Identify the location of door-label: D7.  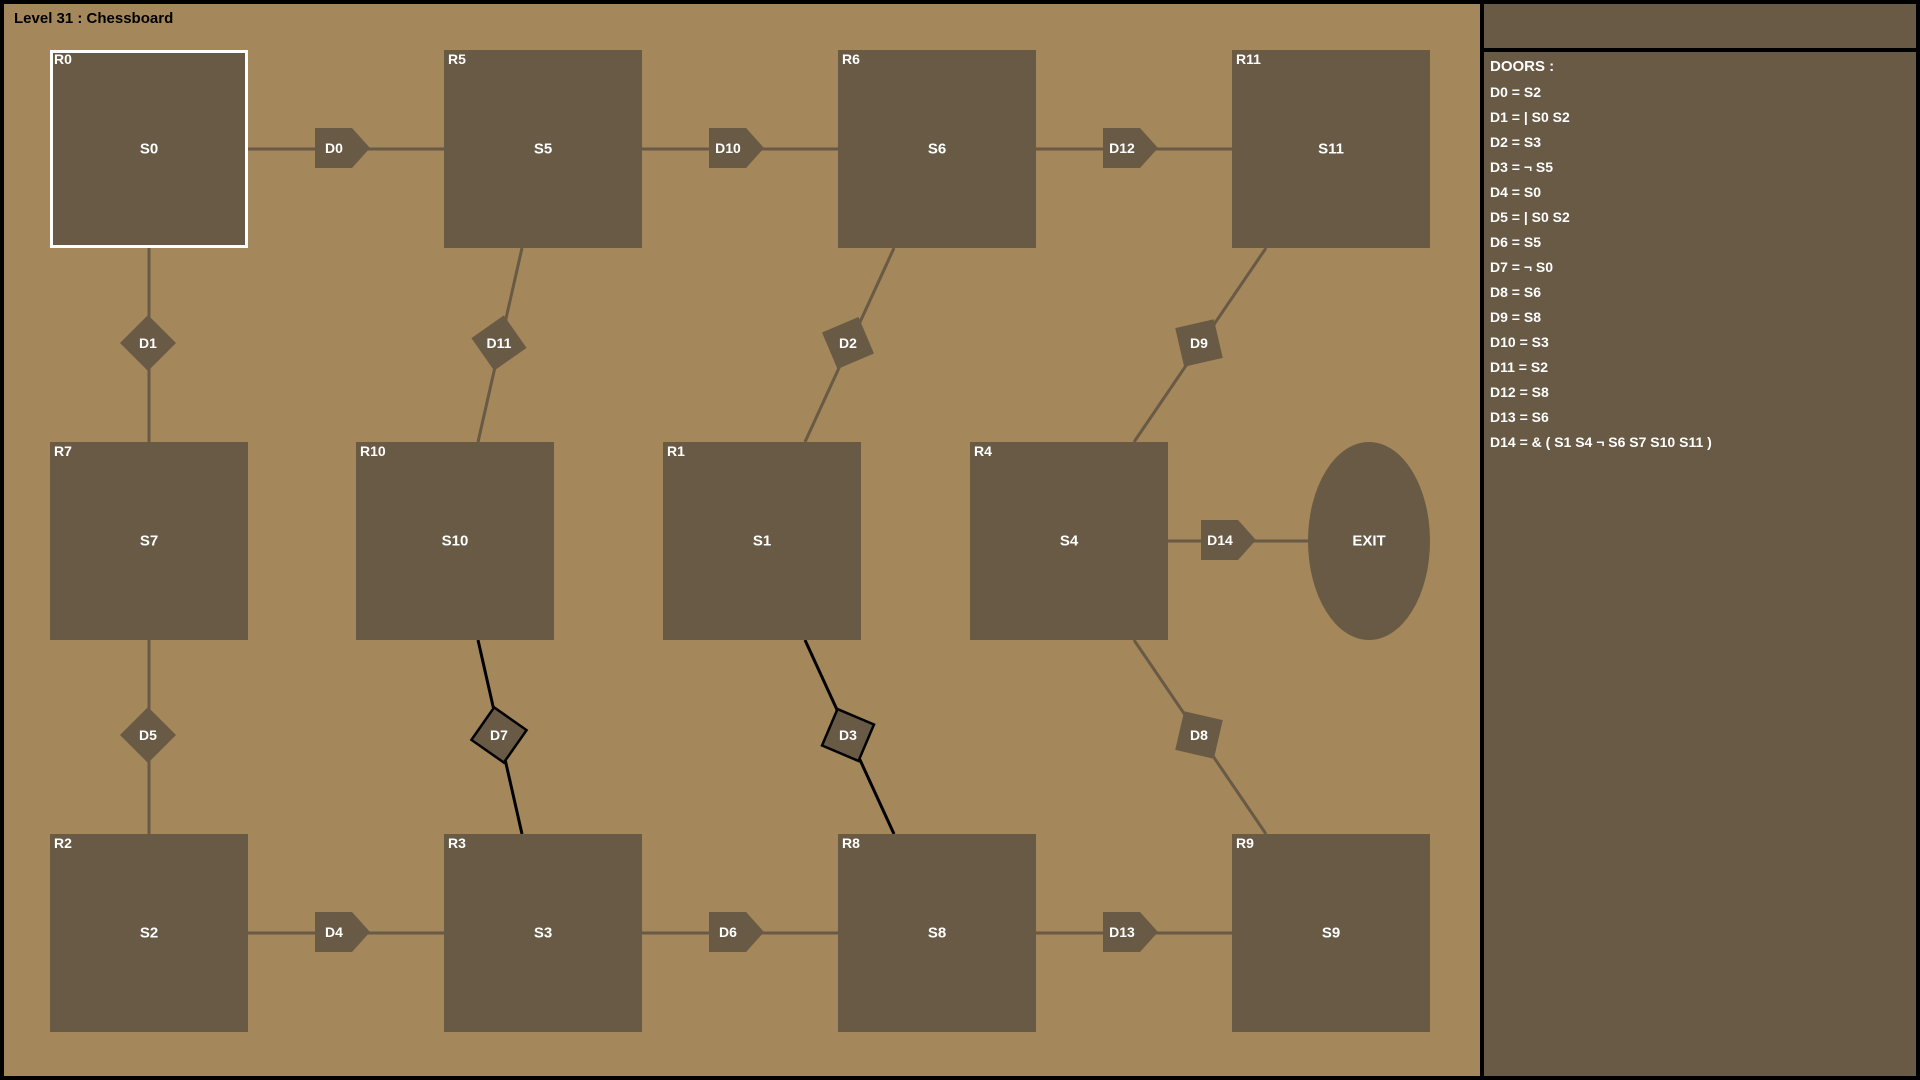
(499, 735).